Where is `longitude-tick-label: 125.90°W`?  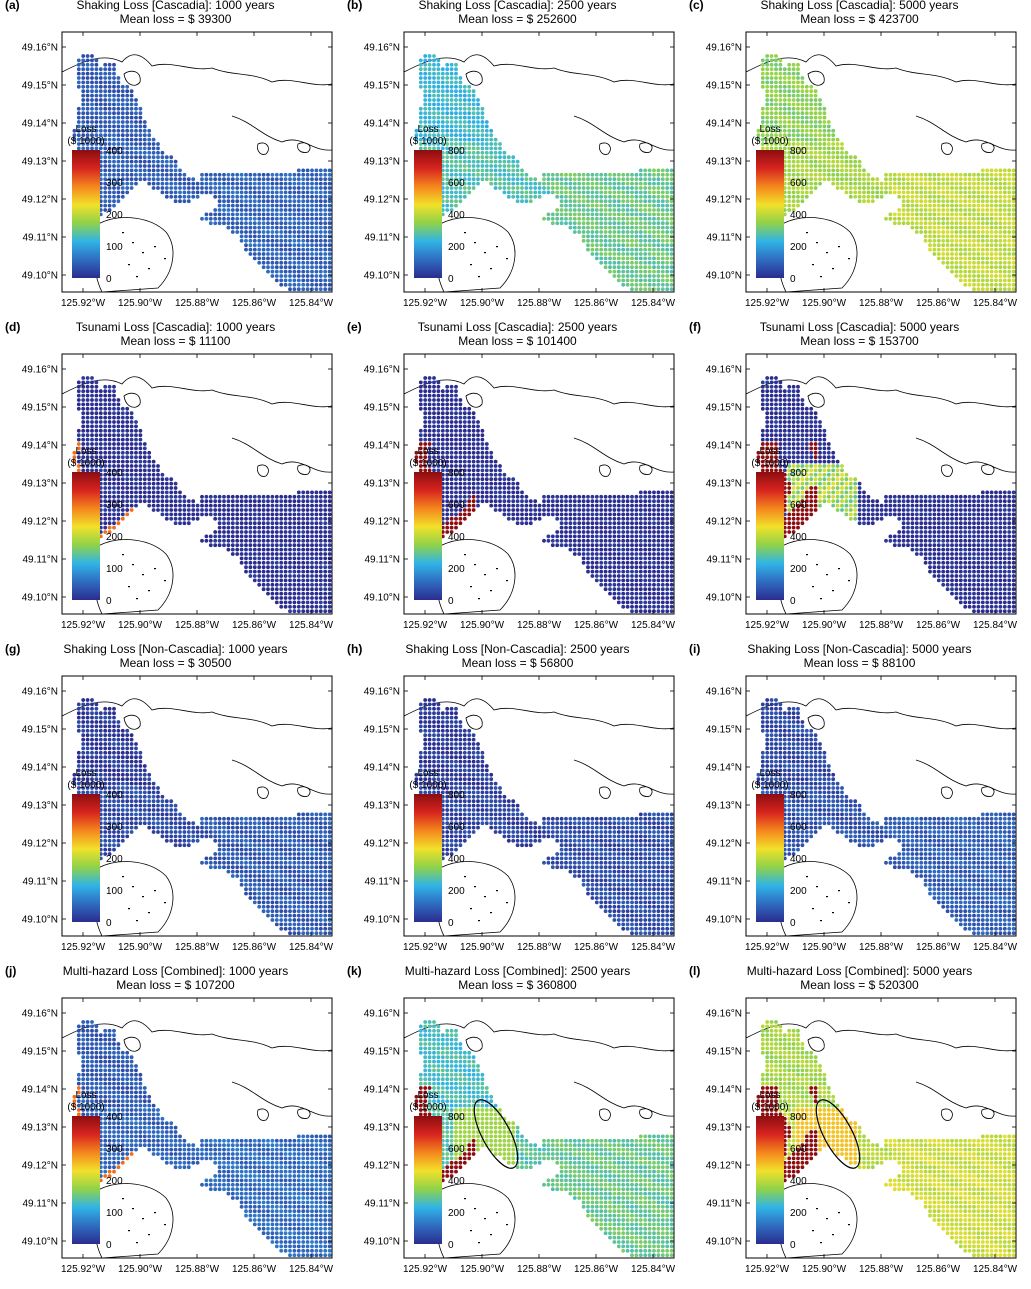
longitude-tick-label: 125.90°W is located at coordinates (482, 303).